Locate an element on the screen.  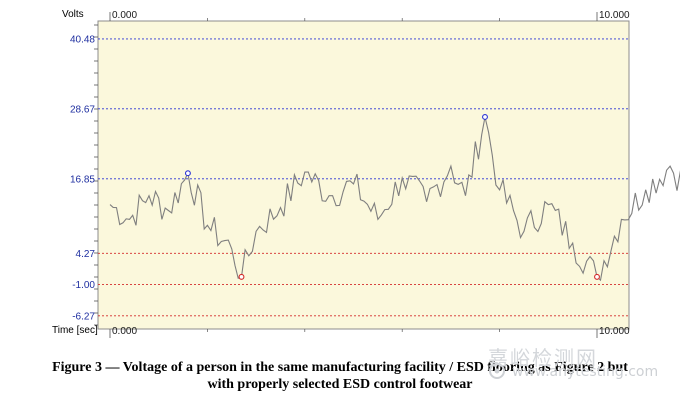
x-tick-label-bottom: 0.000 is located at coordinates (124, 331).